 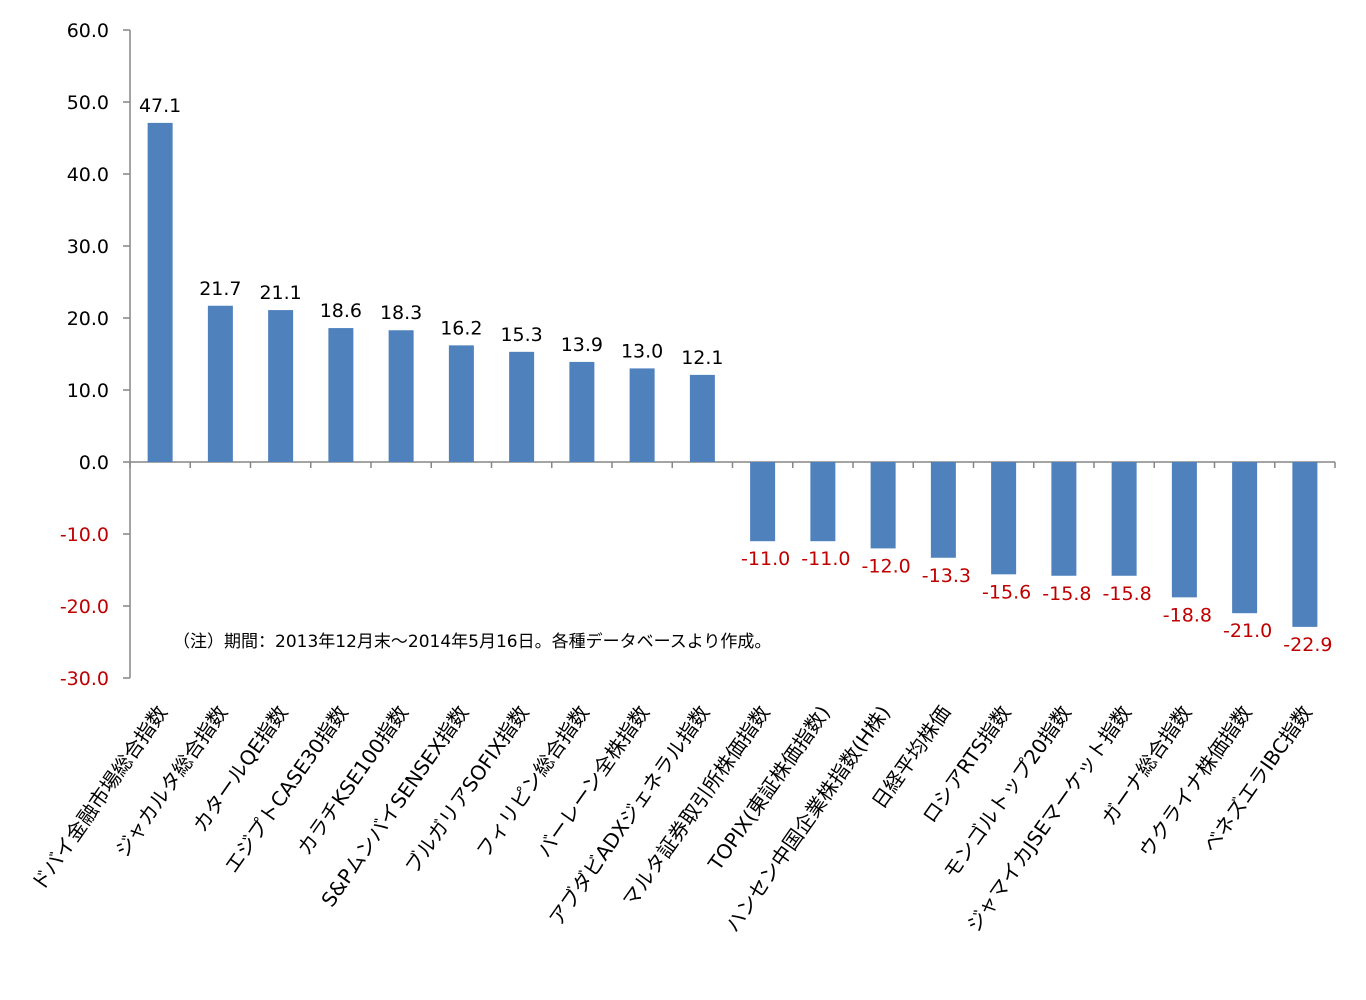 What do you see at coordinates (401, 313) in the screenshot?
I see `data-label: 18.3` at bounding box center [401, 313].